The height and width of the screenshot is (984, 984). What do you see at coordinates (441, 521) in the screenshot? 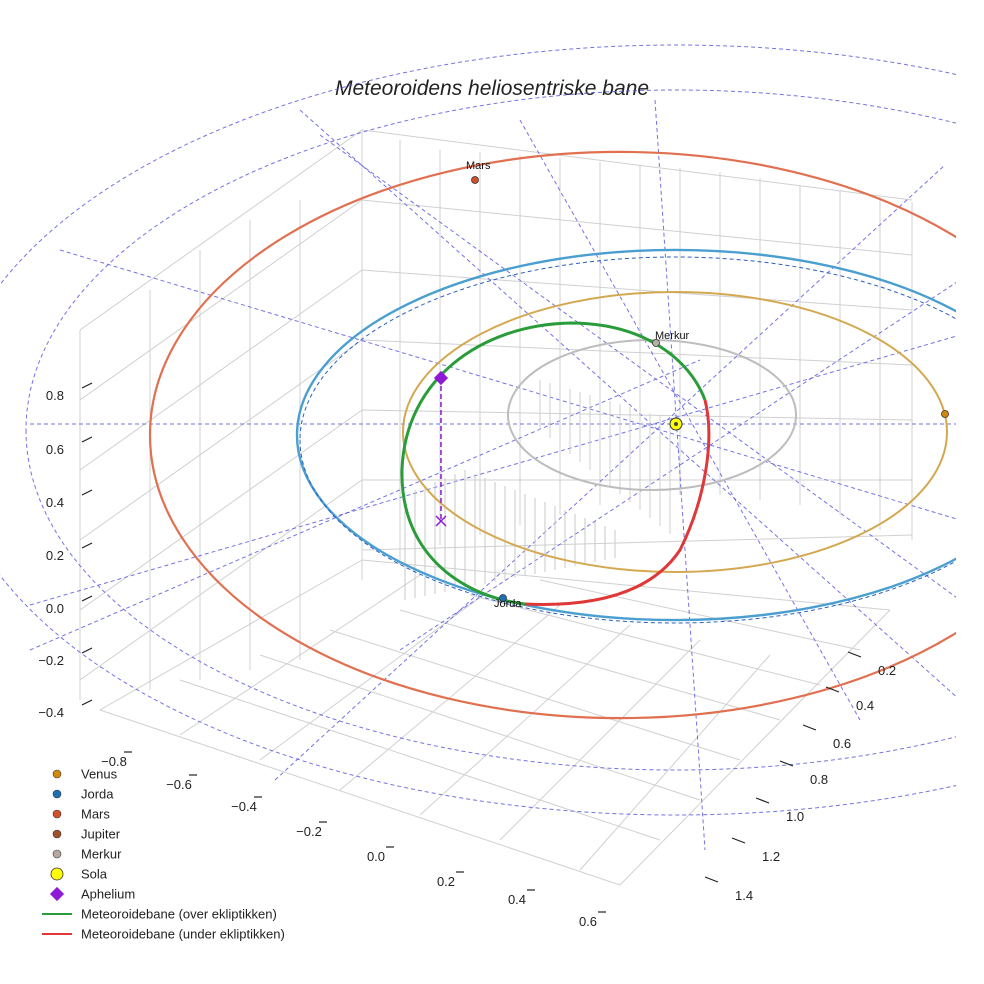
I see `aphelium-projection-marker` at bounding box center [441, 521].